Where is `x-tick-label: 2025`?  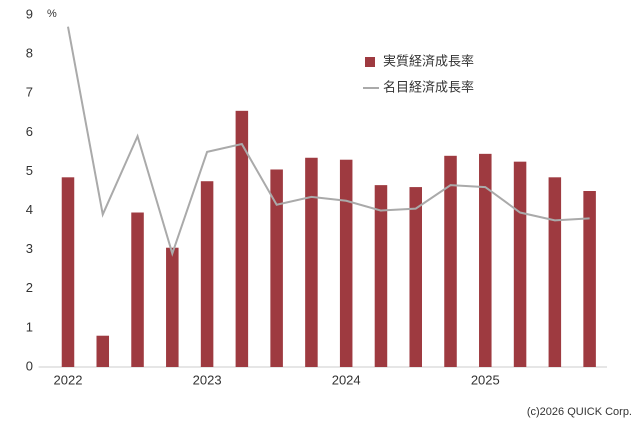
x-tick-label: 2025 is located at coordinates (485, 379).